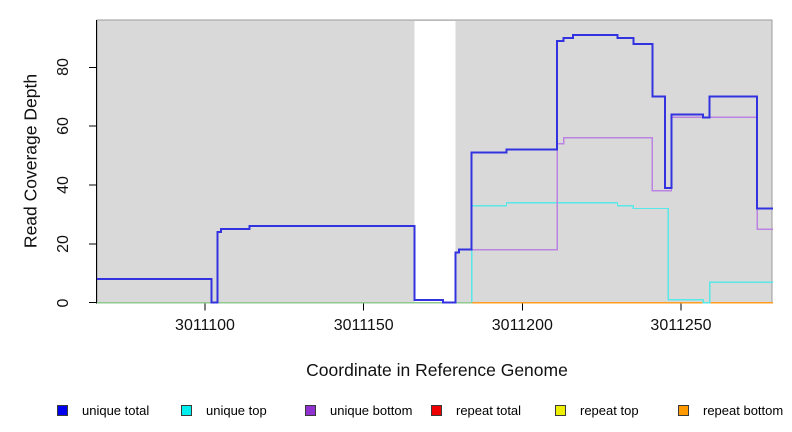 This screenshot has height=432, width=792. Describe the element at coordinates (30, 161) in the screenshot. I see `y-axis-title: Read Coverage Depth` at that location.